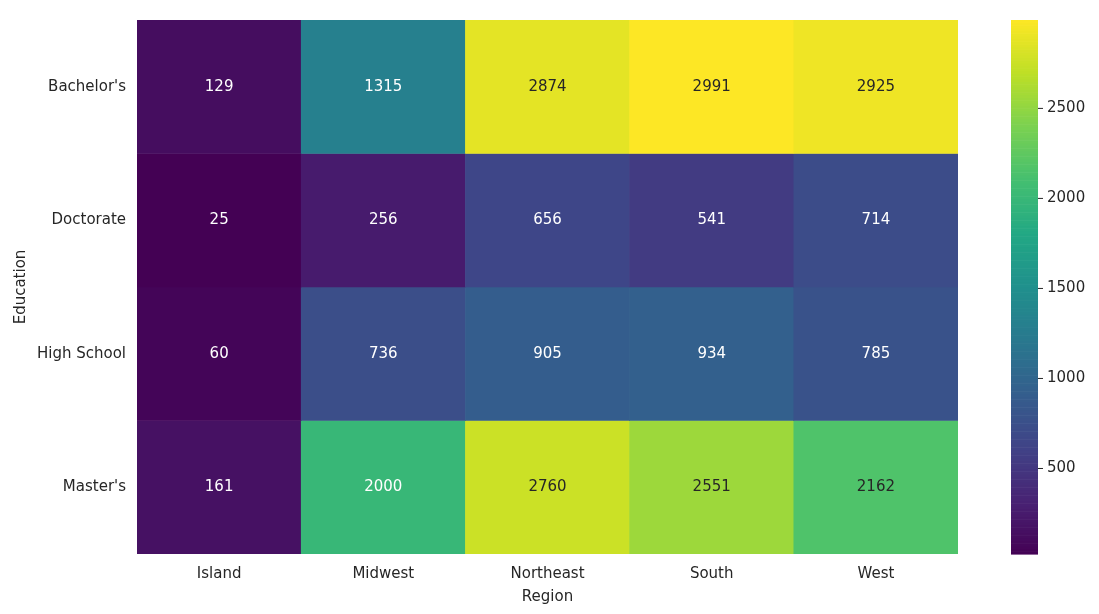 The width and height of the screenshot is (1099, 614). Describe the element at coordinates (876, 572) in the screenshot. I see `x-tick-label: West` at that location.